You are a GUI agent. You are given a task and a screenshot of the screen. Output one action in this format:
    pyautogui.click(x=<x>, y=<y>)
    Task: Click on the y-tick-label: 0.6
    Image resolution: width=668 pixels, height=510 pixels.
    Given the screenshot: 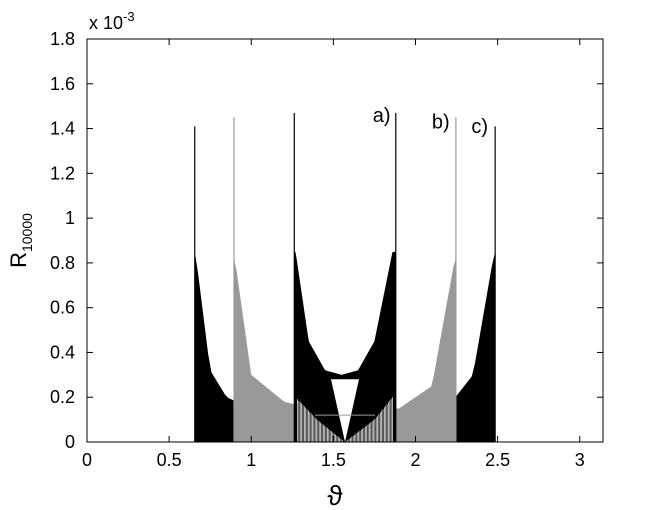 What is the action you would take?
    pyautogui.click(x=62, y=308)
    